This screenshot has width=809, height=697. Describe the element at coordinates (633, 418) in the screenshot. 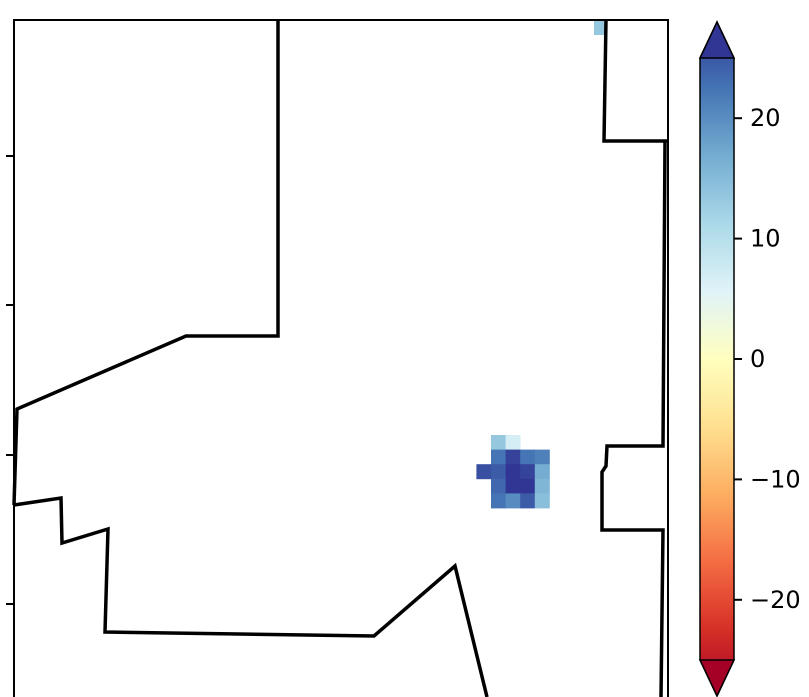

I see `boundary-line-east` at that location.